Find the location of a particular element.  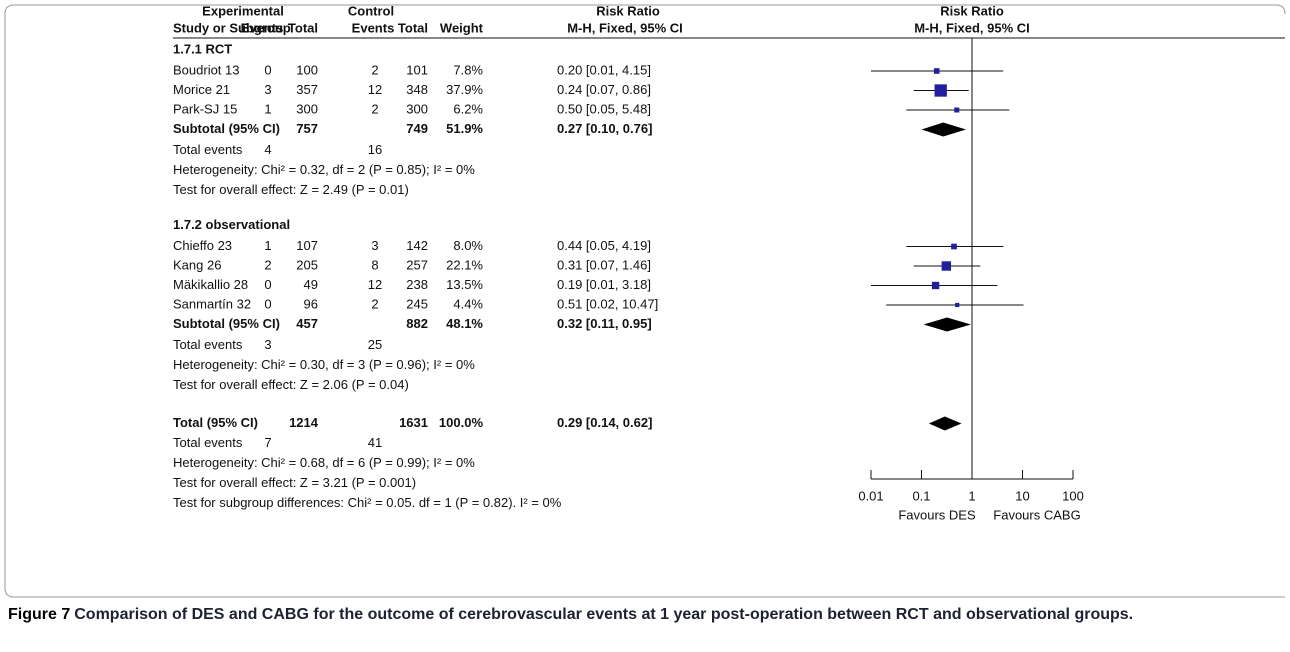

risk-ratio: 0.19 [0.01, 3.18] is located at coordinates (604, 284).